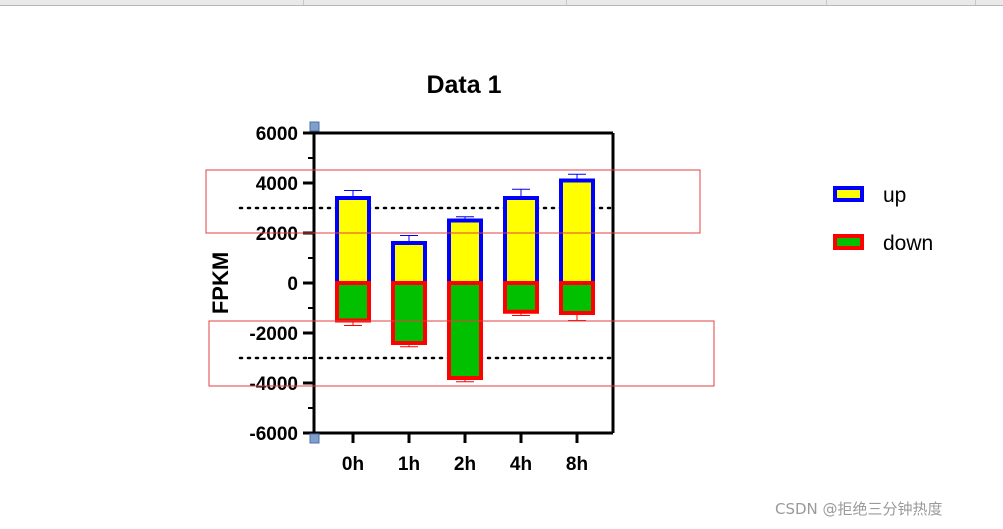 Image resolution: width=1003 pixels, height=529 pixels. I want to click on watermark: CSDN @拒绝三分钟热度, so click(859, 509).